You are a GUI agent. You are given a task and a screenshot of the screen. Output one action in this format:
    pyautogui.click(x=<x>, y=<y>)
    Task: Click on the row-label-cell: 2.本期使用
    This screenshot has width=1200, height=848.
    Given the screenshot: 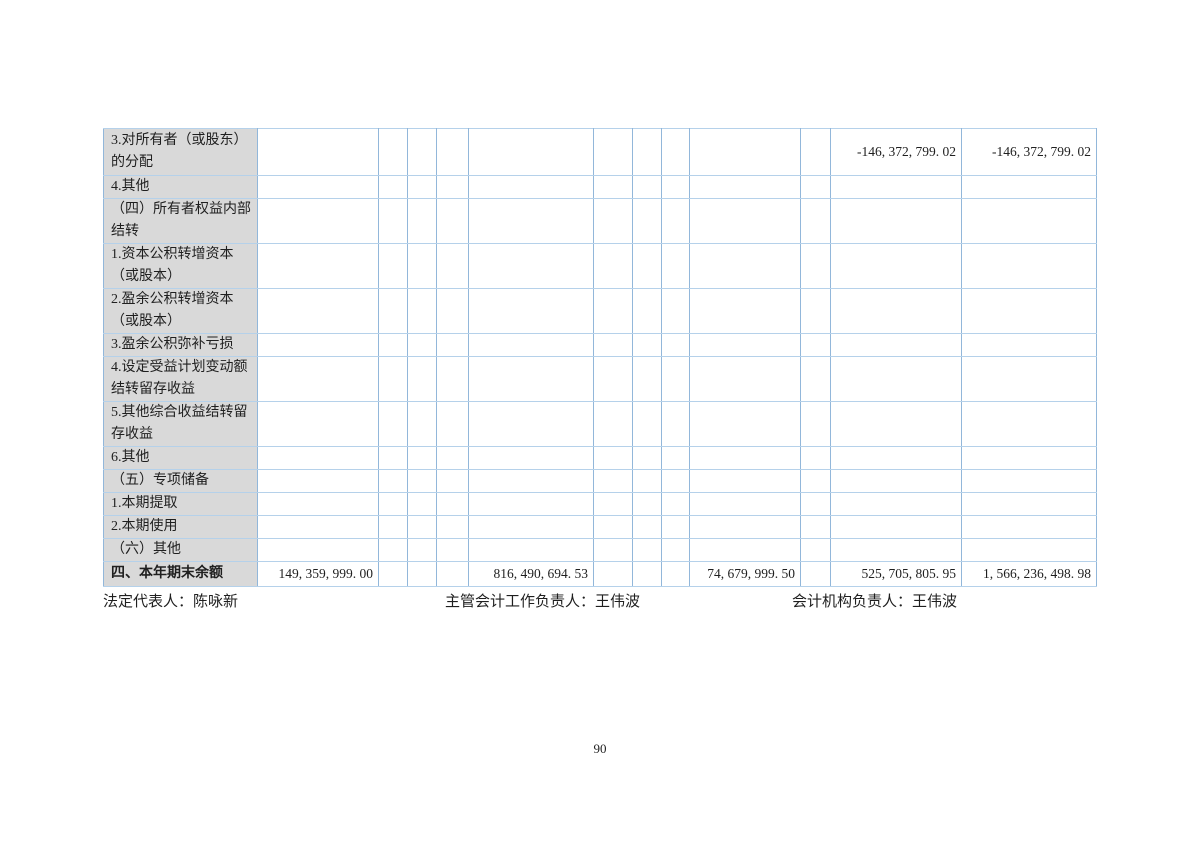 What is the action you would take?
    pyautogui.click(x=180, y=527)
    